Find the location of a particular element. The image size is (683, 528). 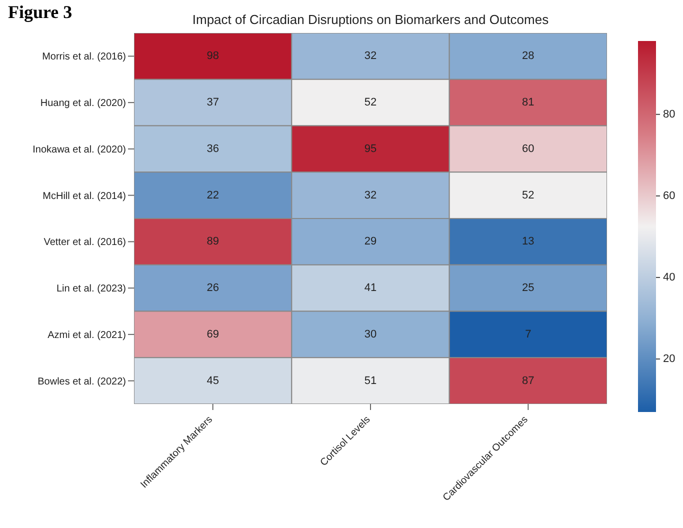

data-label: 87 is located at coordinates (528, 380).